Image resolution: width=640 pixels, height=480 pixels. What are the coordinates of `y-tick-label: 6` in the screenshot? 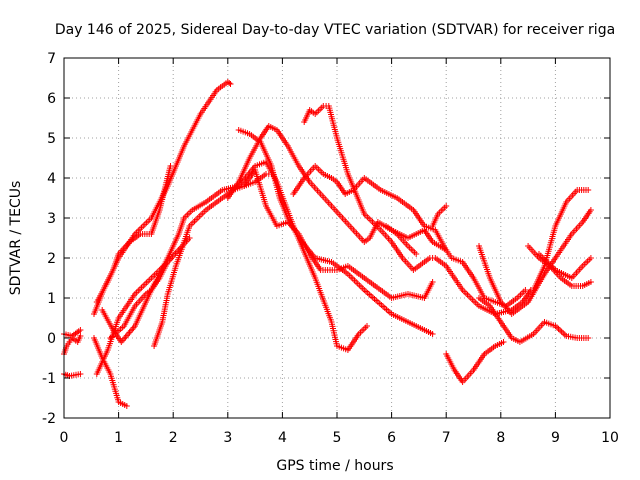 It's located at (51, 99).